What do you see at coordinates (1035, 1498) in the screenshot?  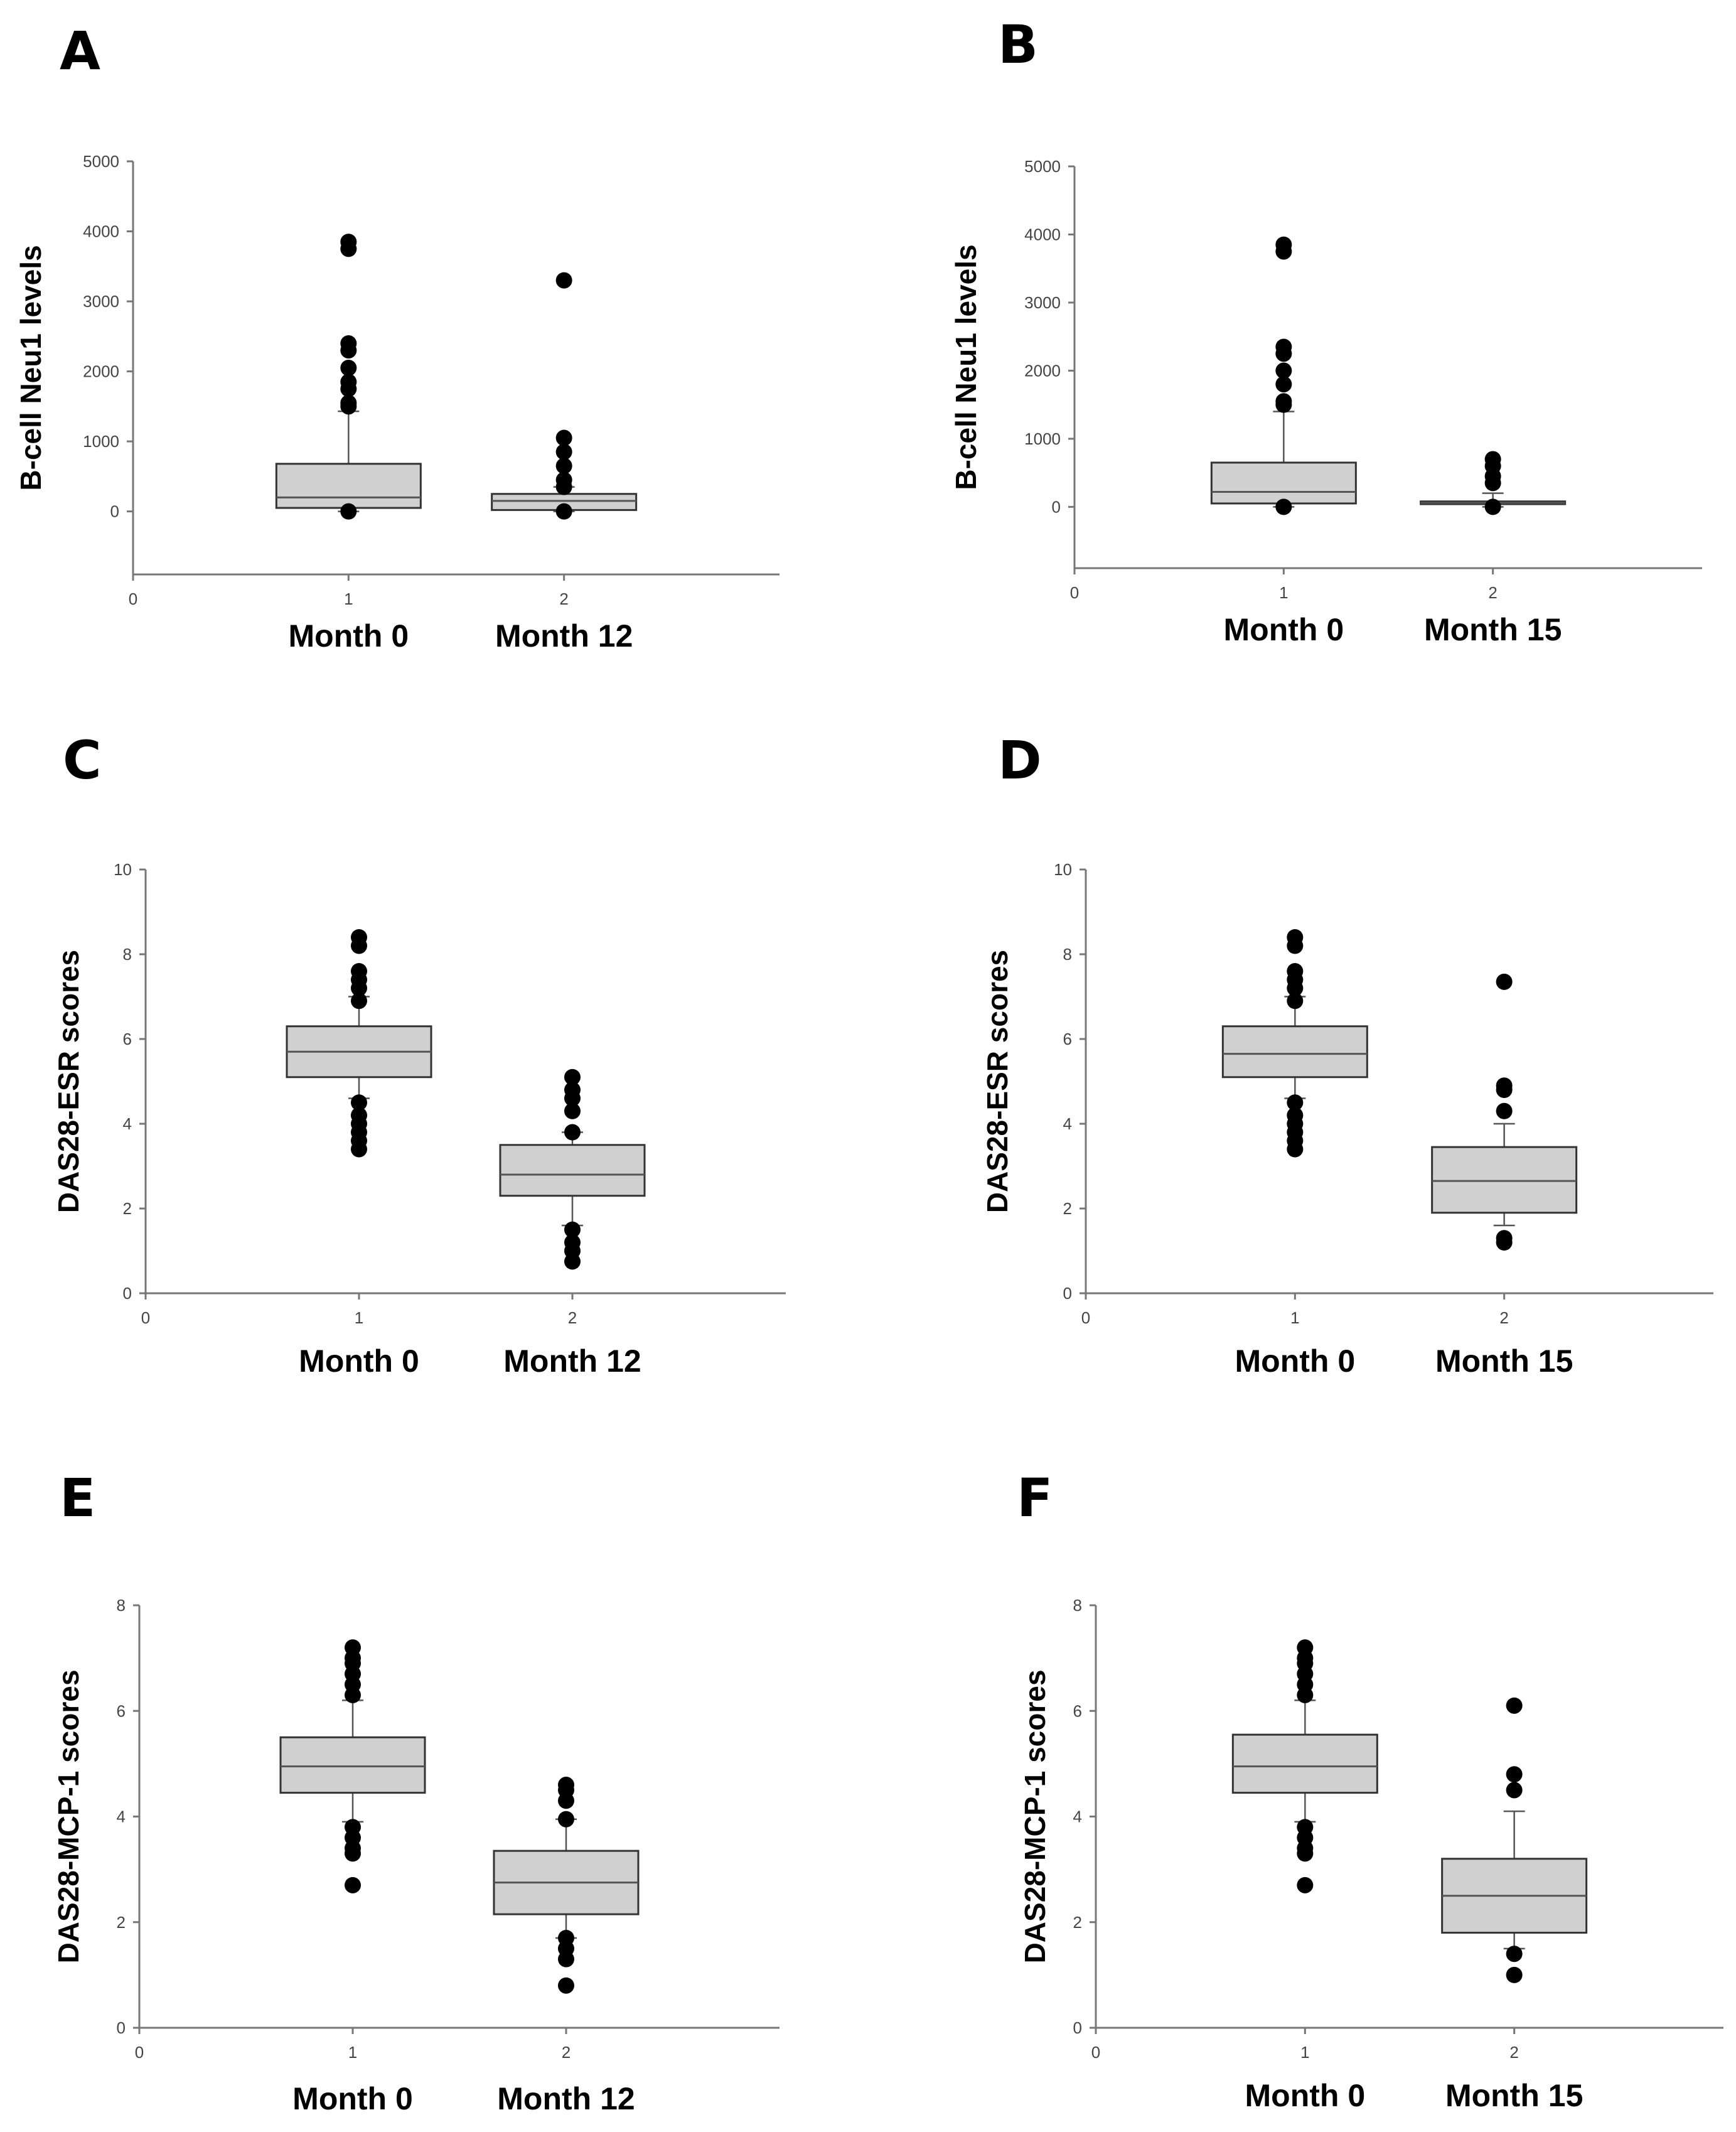 I see `panel-label: F` at bounding box center [1035, 1498].